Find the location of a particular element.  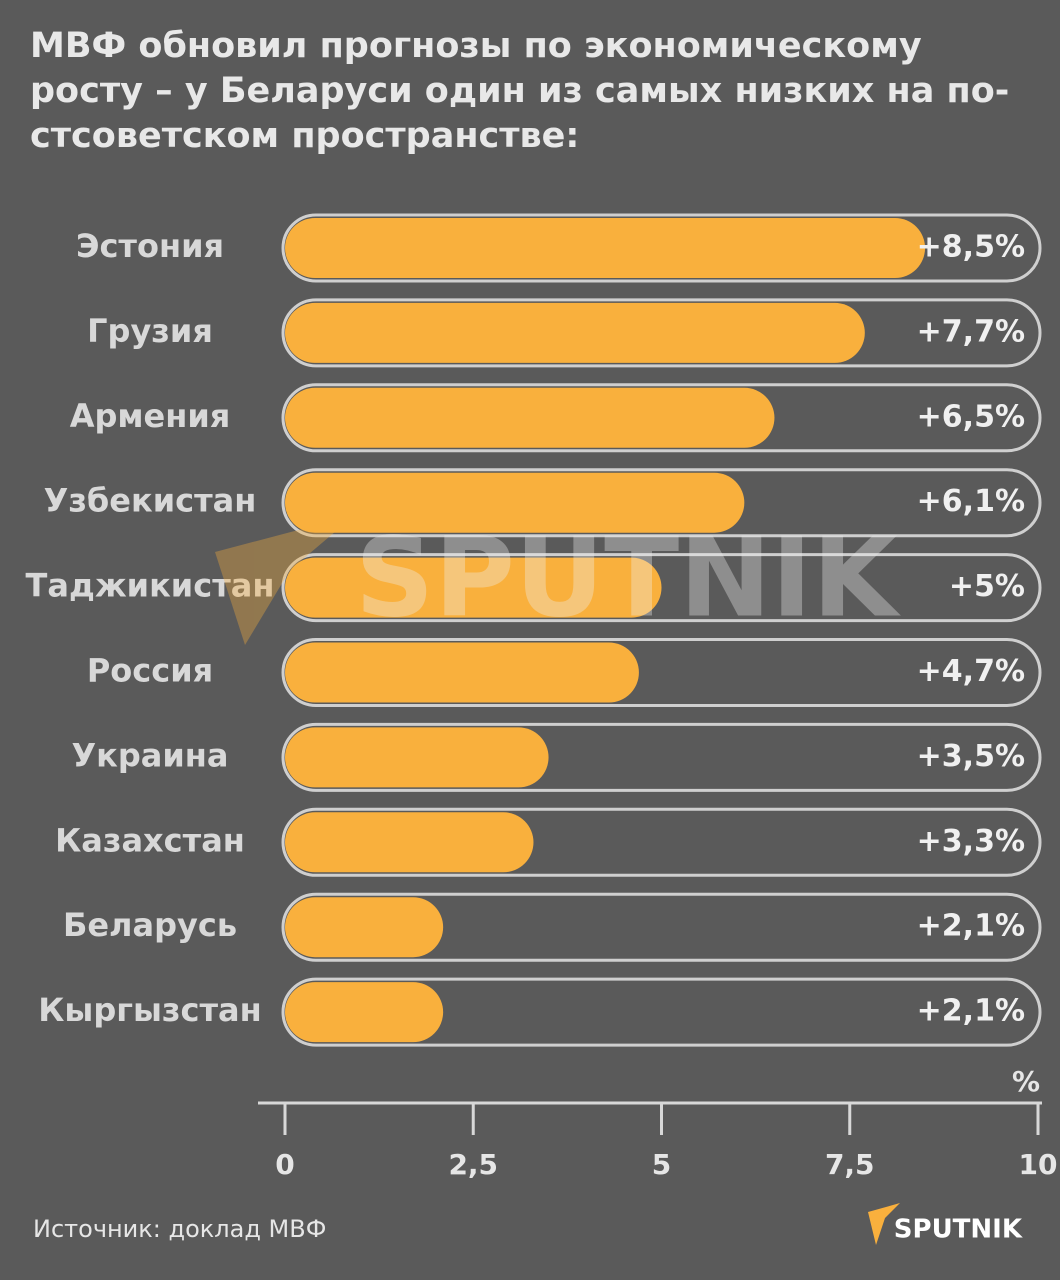

logo-icon is located at coordinates (884, 1224).